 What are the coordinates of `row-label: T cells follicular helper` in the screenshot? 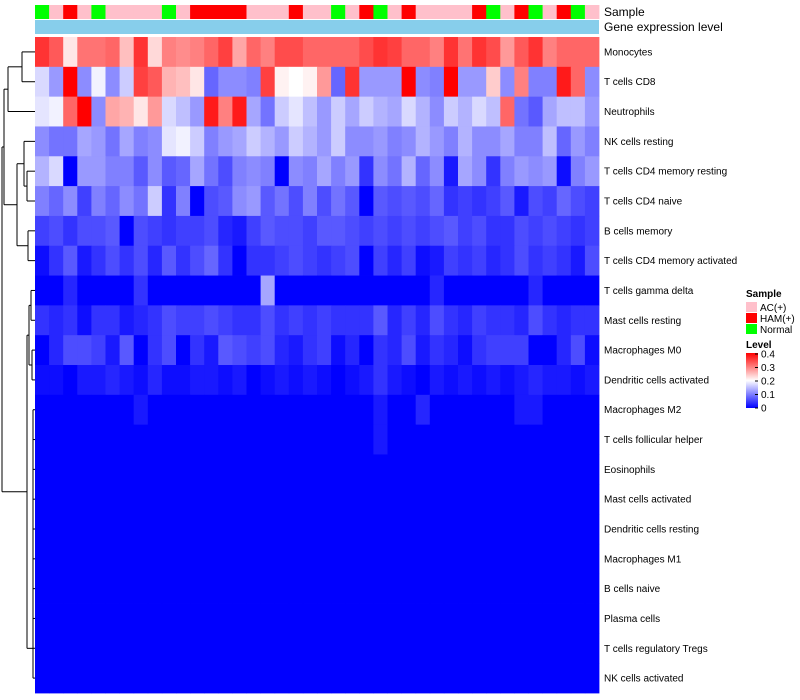 It's located at (653, 440).